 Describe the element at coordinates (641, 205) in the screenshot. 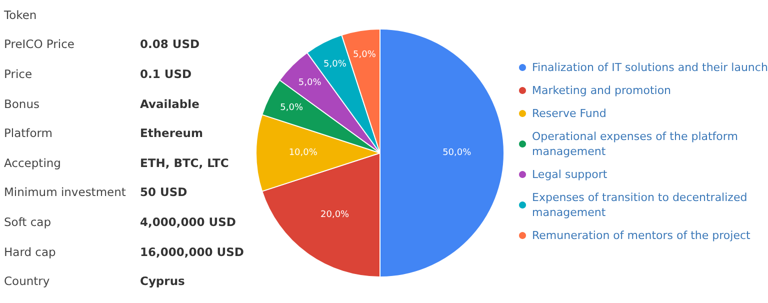

I see `legend-label: Expenses of transition to decentralized management` at that location.